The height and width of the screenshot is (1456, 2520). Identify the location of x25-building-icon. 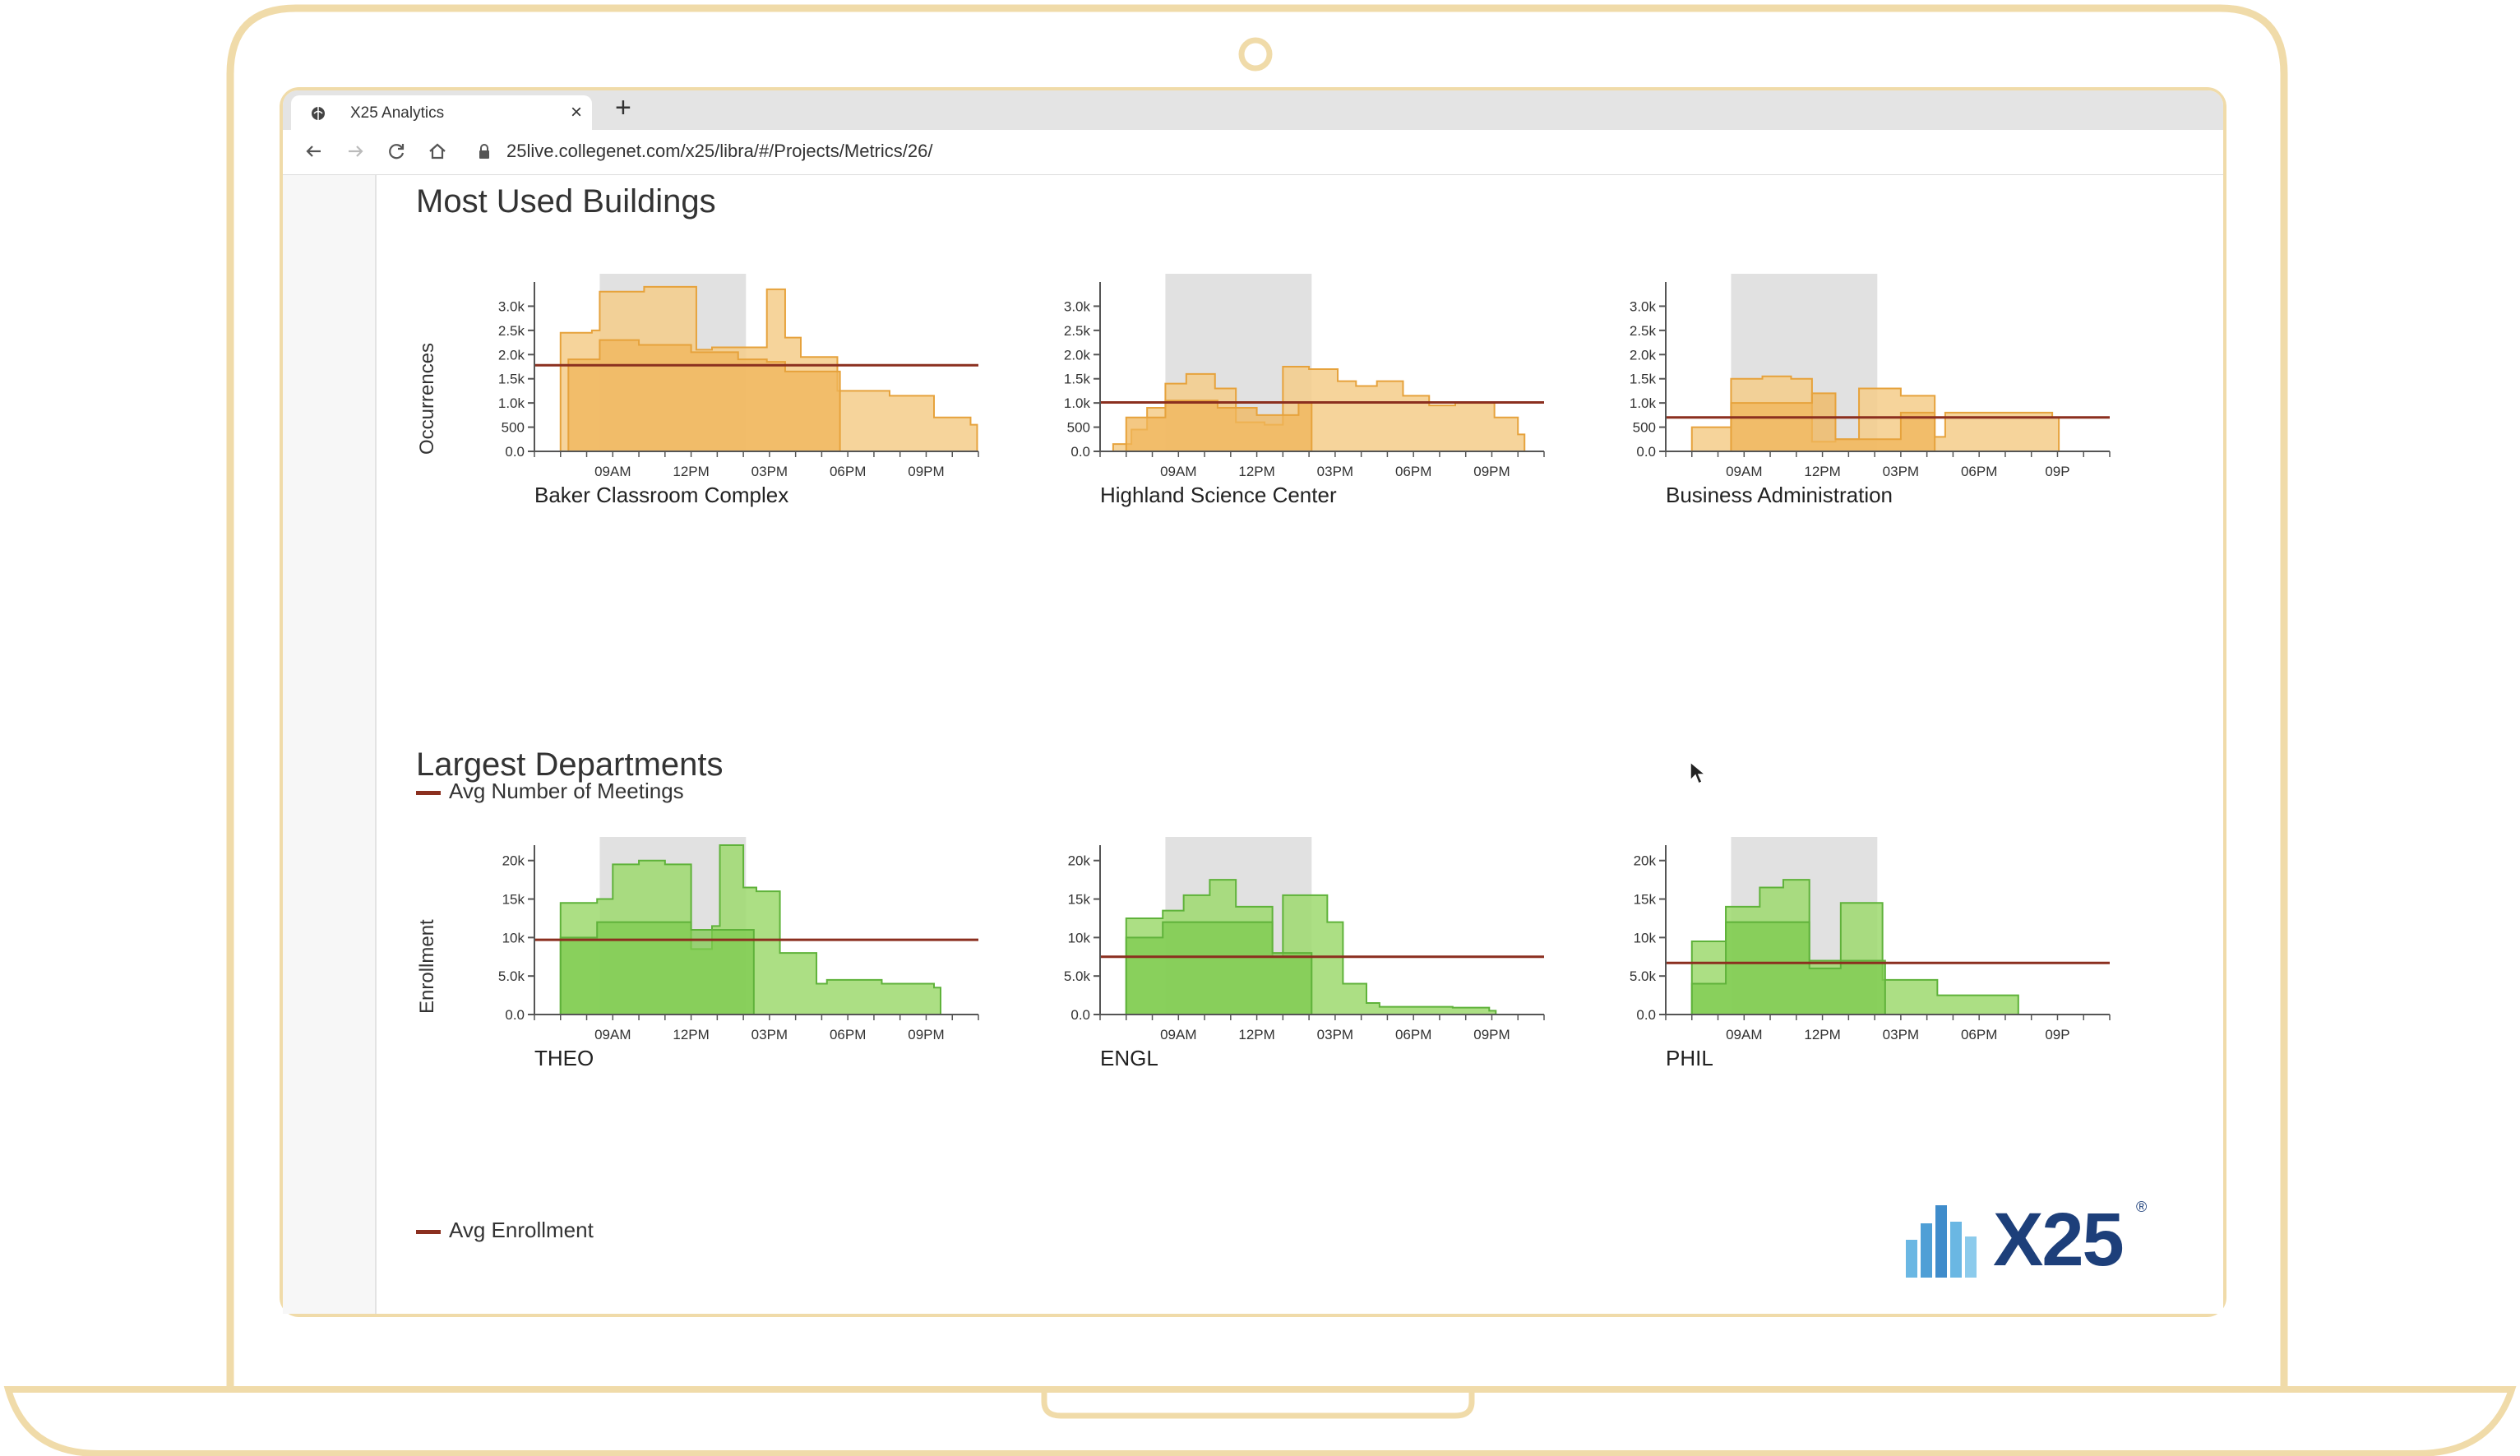
(1941, 1241).